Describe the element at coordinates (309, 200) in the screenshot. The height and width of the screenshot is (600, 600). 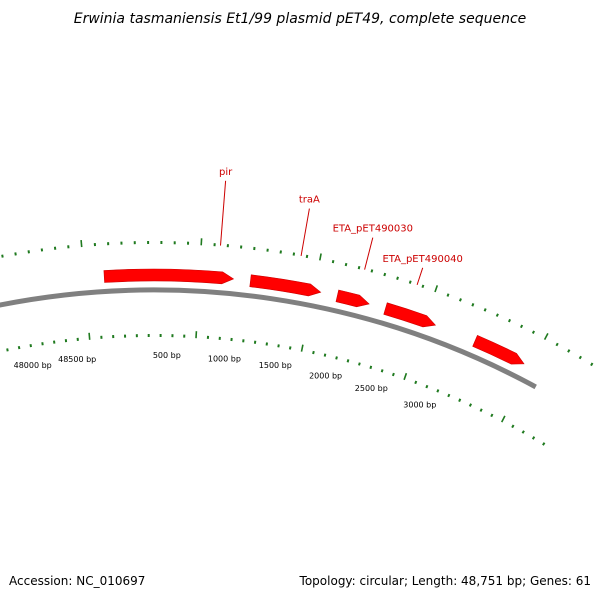
I see `gene-label: traA` at that location.